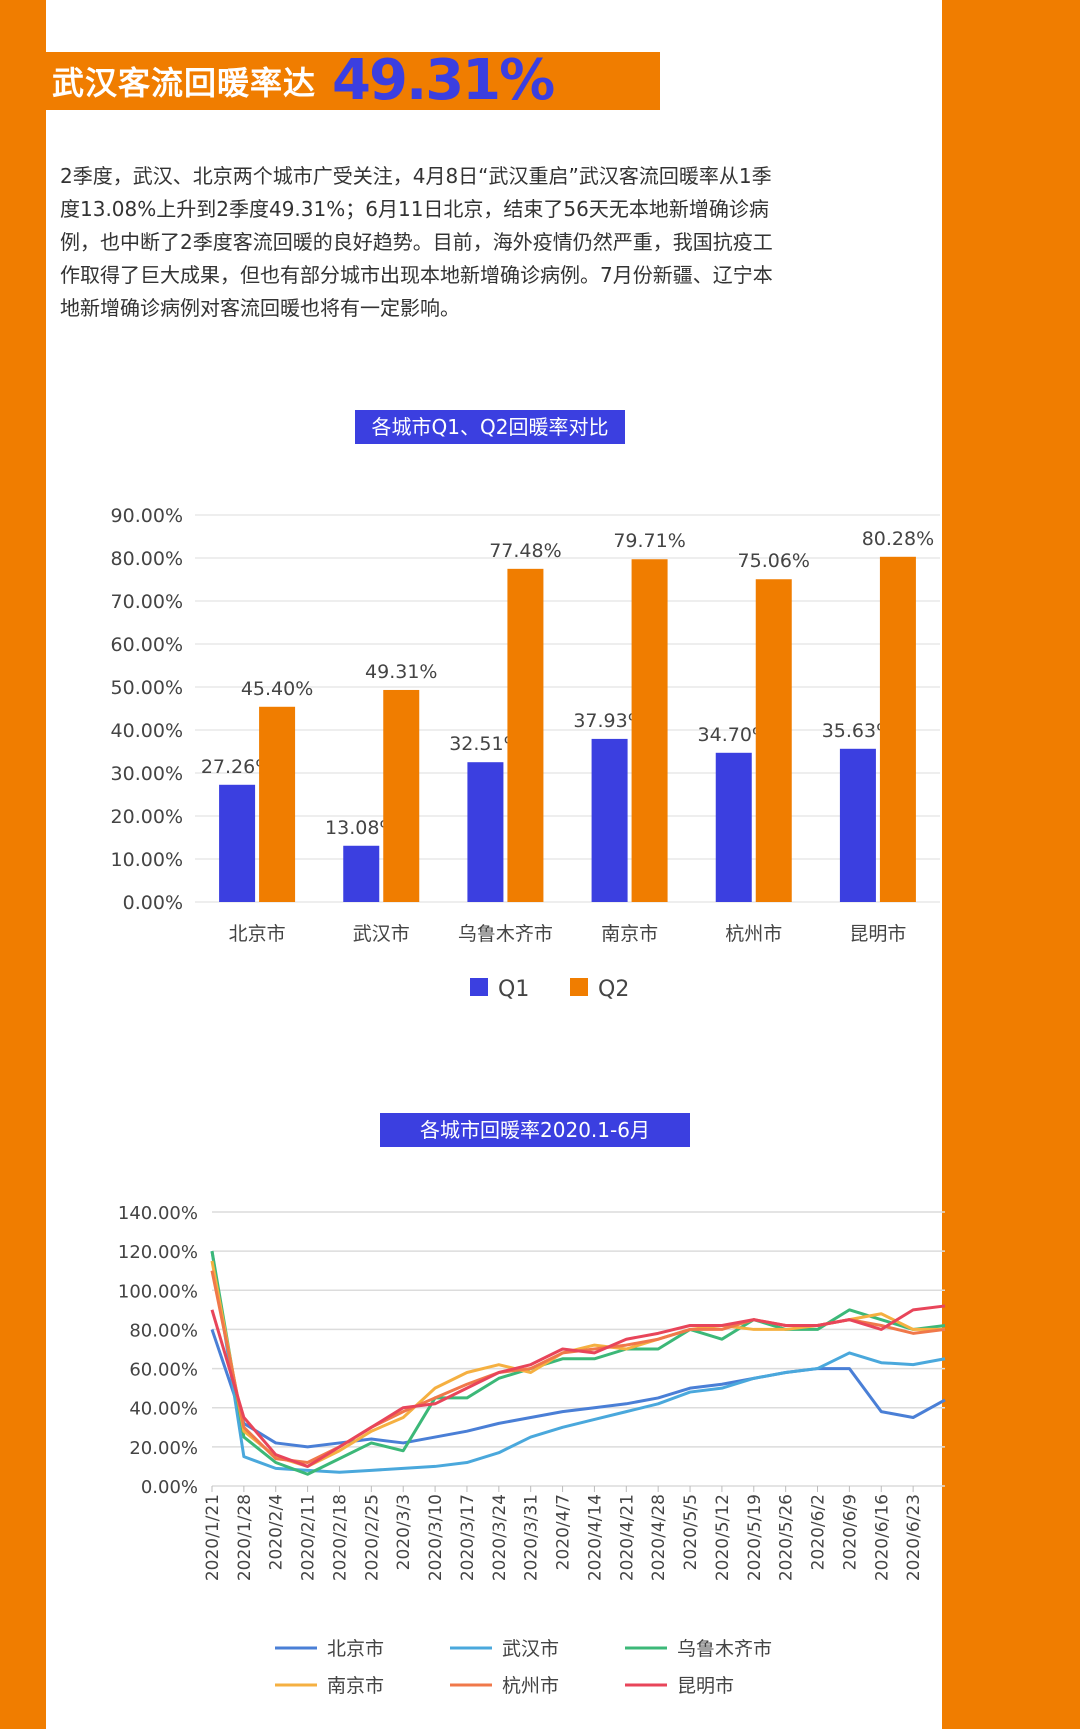 This screenshot has width=1080, height=1729. What do you see at coordinates (882, 1537) in the screenshot?
I see `x-tick-label: 2020/6/16` at bounding box center [882, 1537].